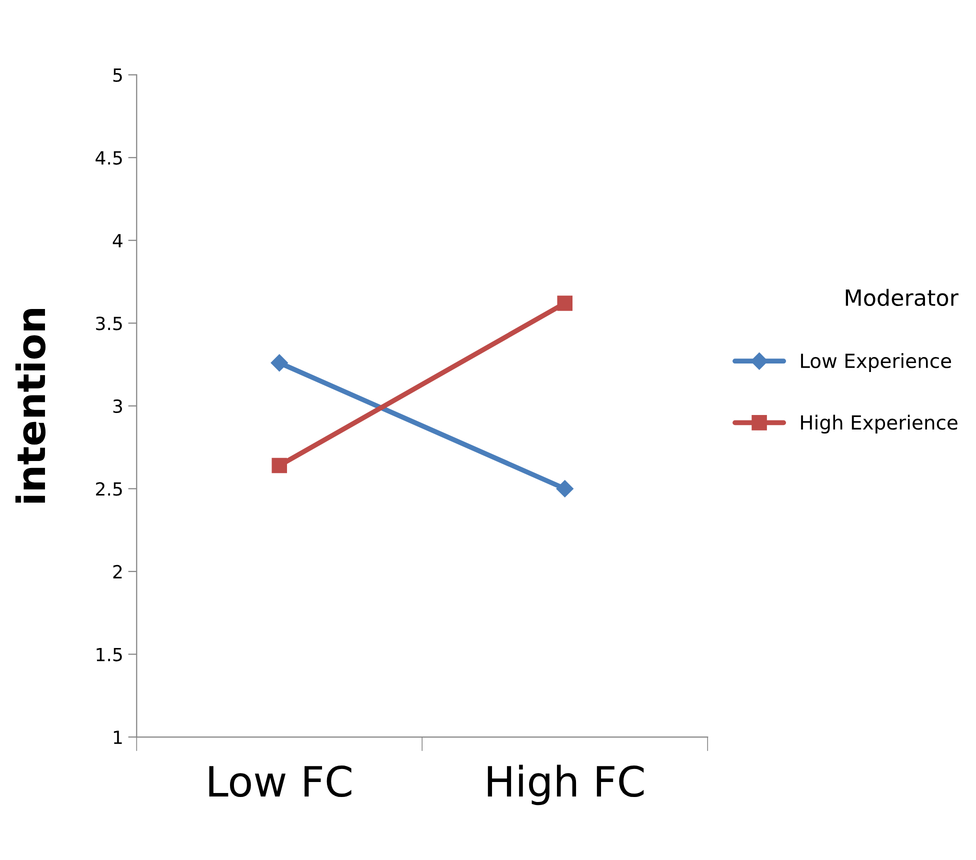 The height and width of the screenshot is (860, 976). Describe the element at coordinates (117, 571) in the screenshot. I see `y-tick-label: 2` at that location.